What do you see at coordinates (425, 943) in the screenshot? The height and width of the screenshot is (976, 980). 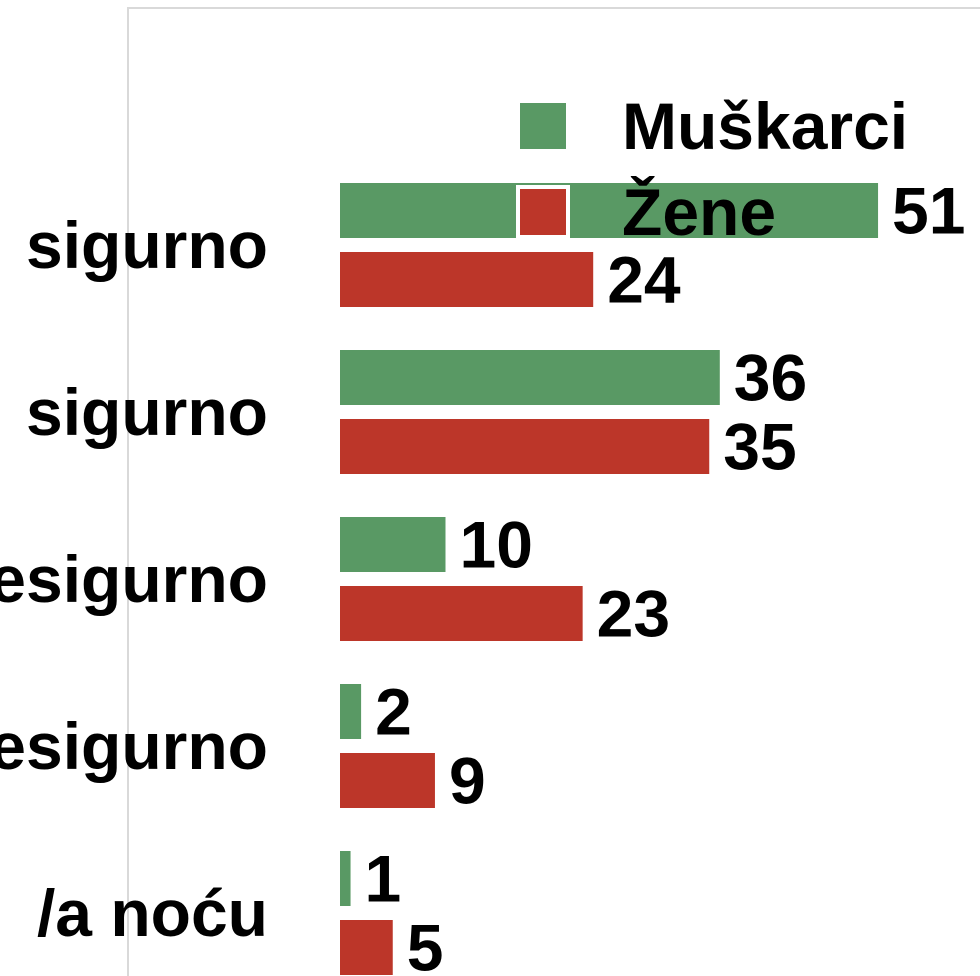 I see `data-label-zene-4: 5` at bounding box center [425, 943].